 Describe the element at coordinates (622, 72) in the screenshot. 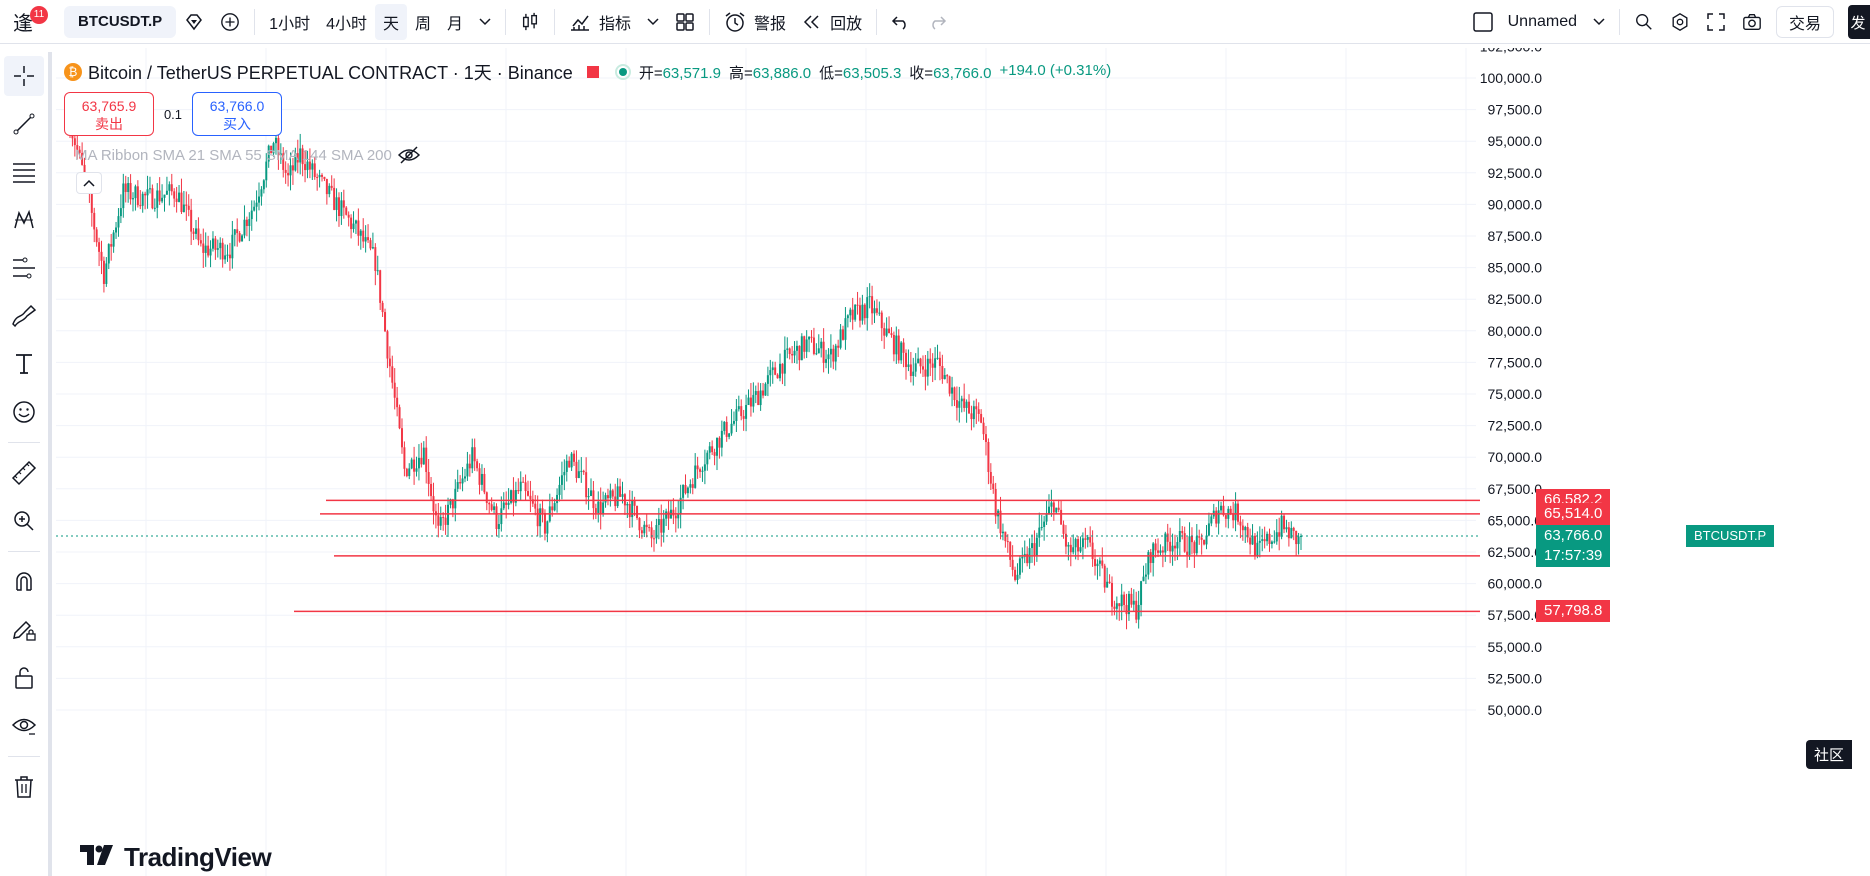

I see `market-status-icon` at that location.